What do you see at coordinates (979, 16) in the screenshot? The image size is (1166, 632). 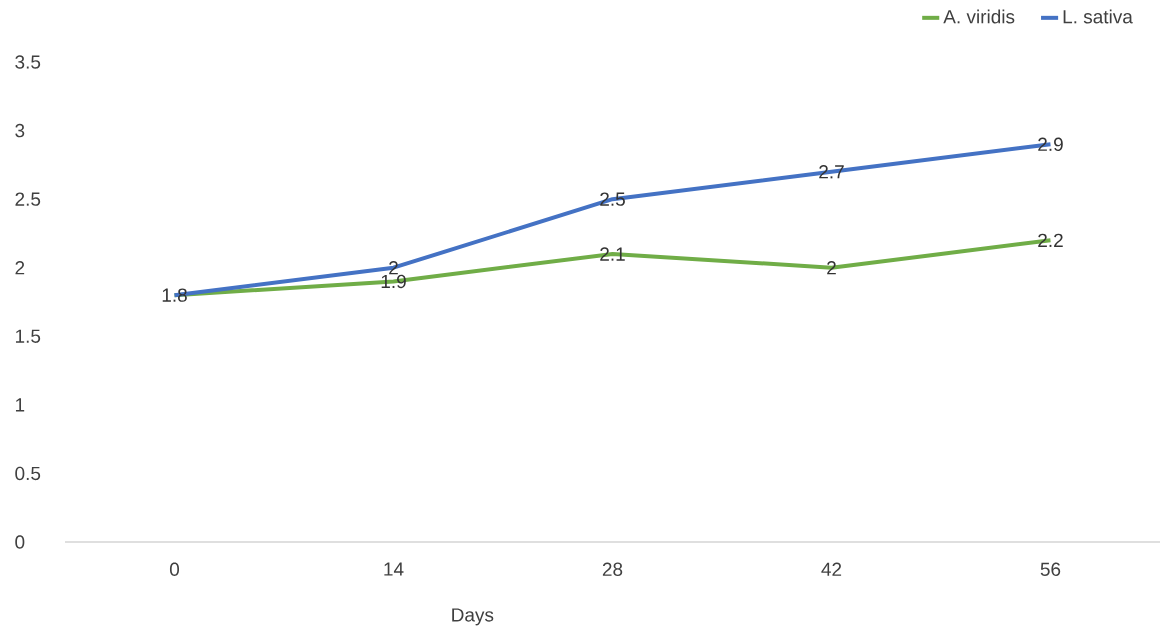 I see `legend-label: A. viridis` at bounding box center [979, 16].